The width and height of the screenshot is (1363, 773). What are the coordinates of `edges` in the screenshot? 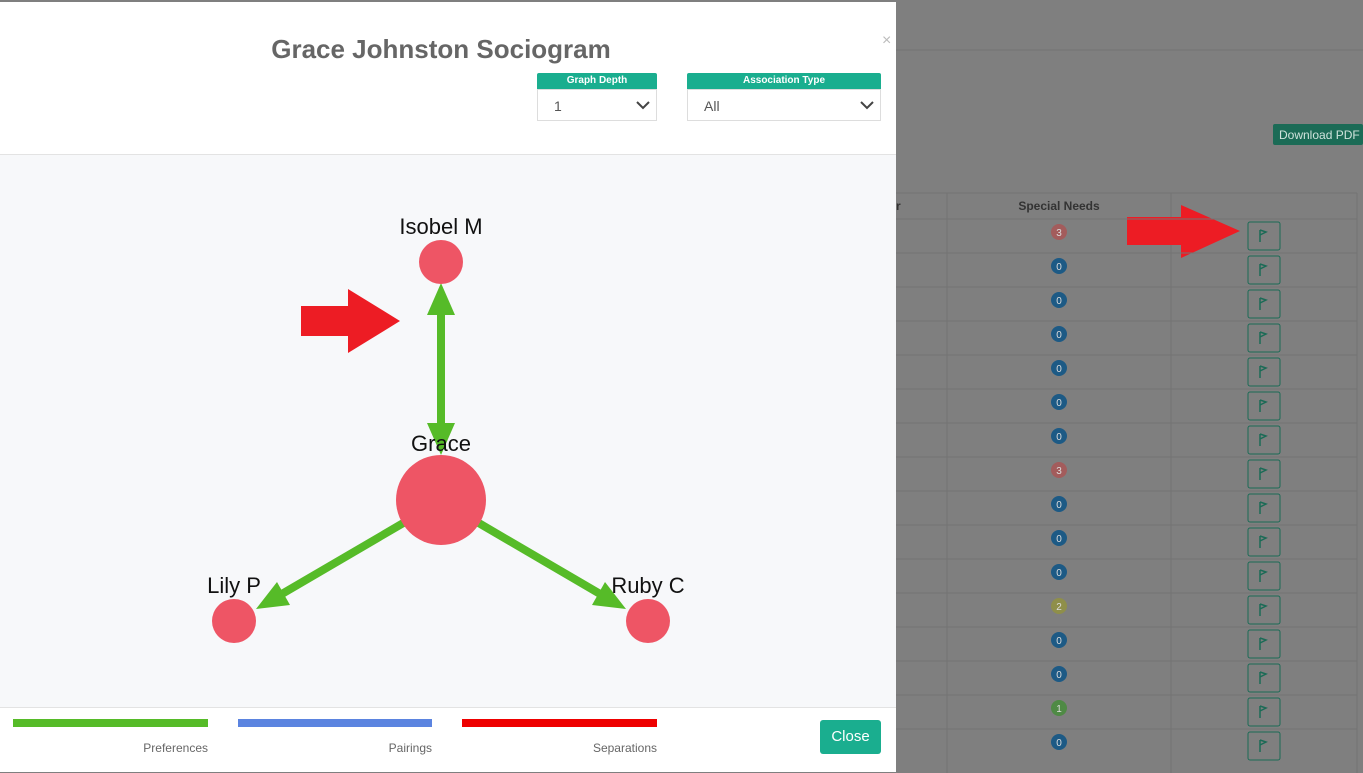 It's located at (441, 453).